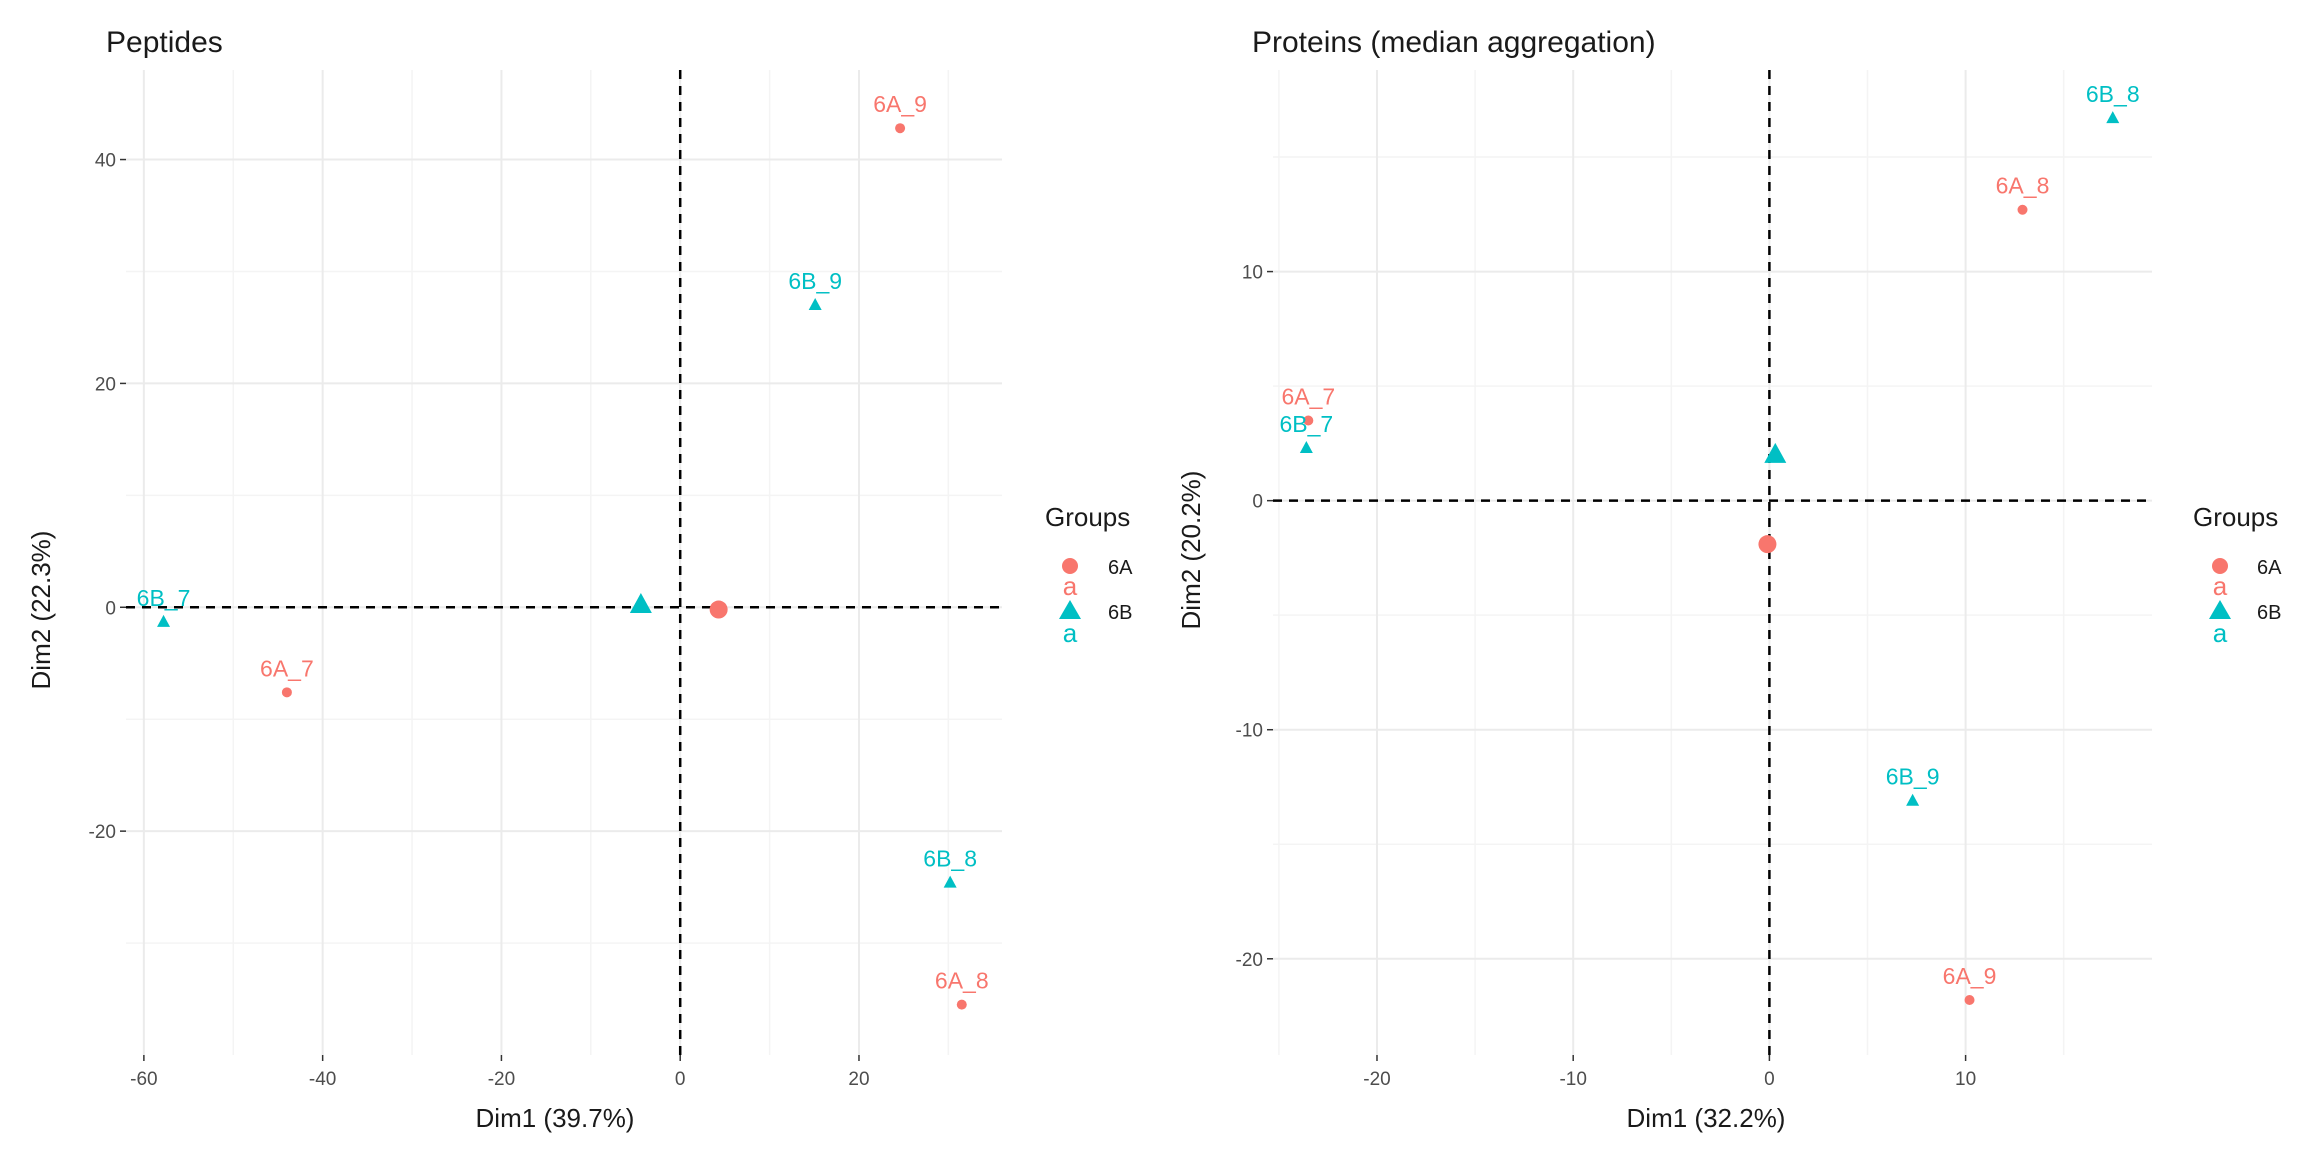  I want to click on x-tick-label: 20, so click(858, 1079).